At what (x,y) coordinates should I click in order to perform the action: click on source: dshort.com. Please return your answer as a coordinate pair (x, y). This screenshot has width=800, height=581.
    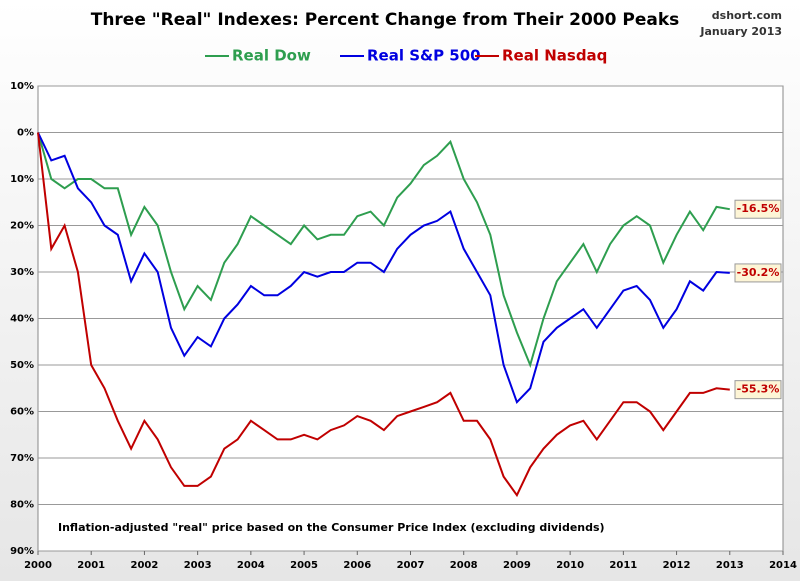
    Looking at the image, I should click on (747, 15).